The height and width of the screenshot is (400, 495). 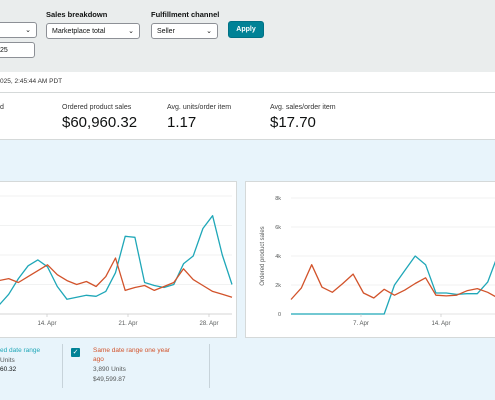 What do you see at coordinates (303, 107) in the screenshot?
I see `metric-label: Avg. sales/order item` at bounding box center [303, 107].